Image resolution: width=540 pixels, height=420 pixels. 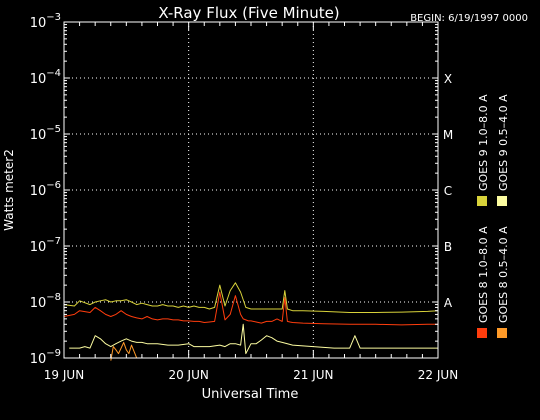 What do you see at coordinates (248, 13) in the screenshot?
I see `chart-title: X-Ray Flux (Five Minute)` at bounding box center [248, 13].